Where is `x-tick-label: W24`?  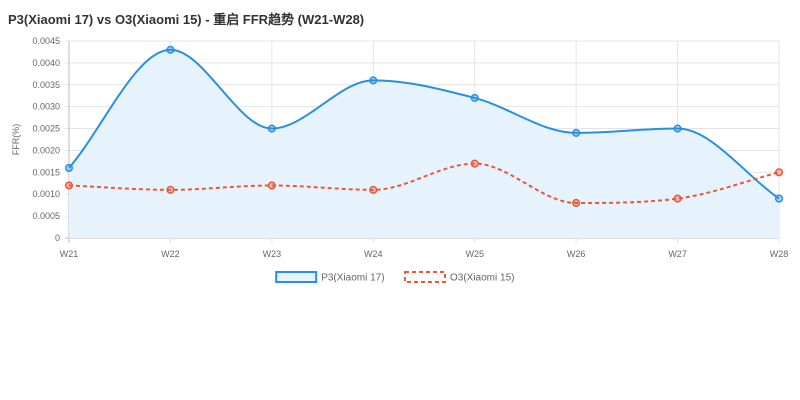 x-tick-label: W24 is located at coordinates (373, 254).